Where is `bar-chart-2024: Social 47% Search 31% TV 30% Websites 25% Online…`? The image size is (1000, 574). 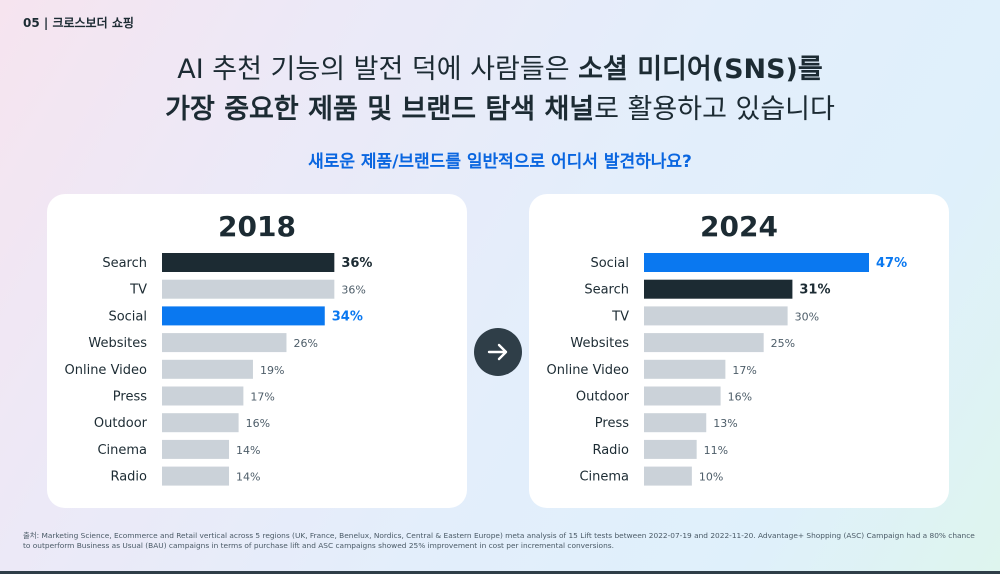
bar-chart-2024: Social 47% Search 31% TV 30% Websites 25% Online… is located at coordinates (727, 369).